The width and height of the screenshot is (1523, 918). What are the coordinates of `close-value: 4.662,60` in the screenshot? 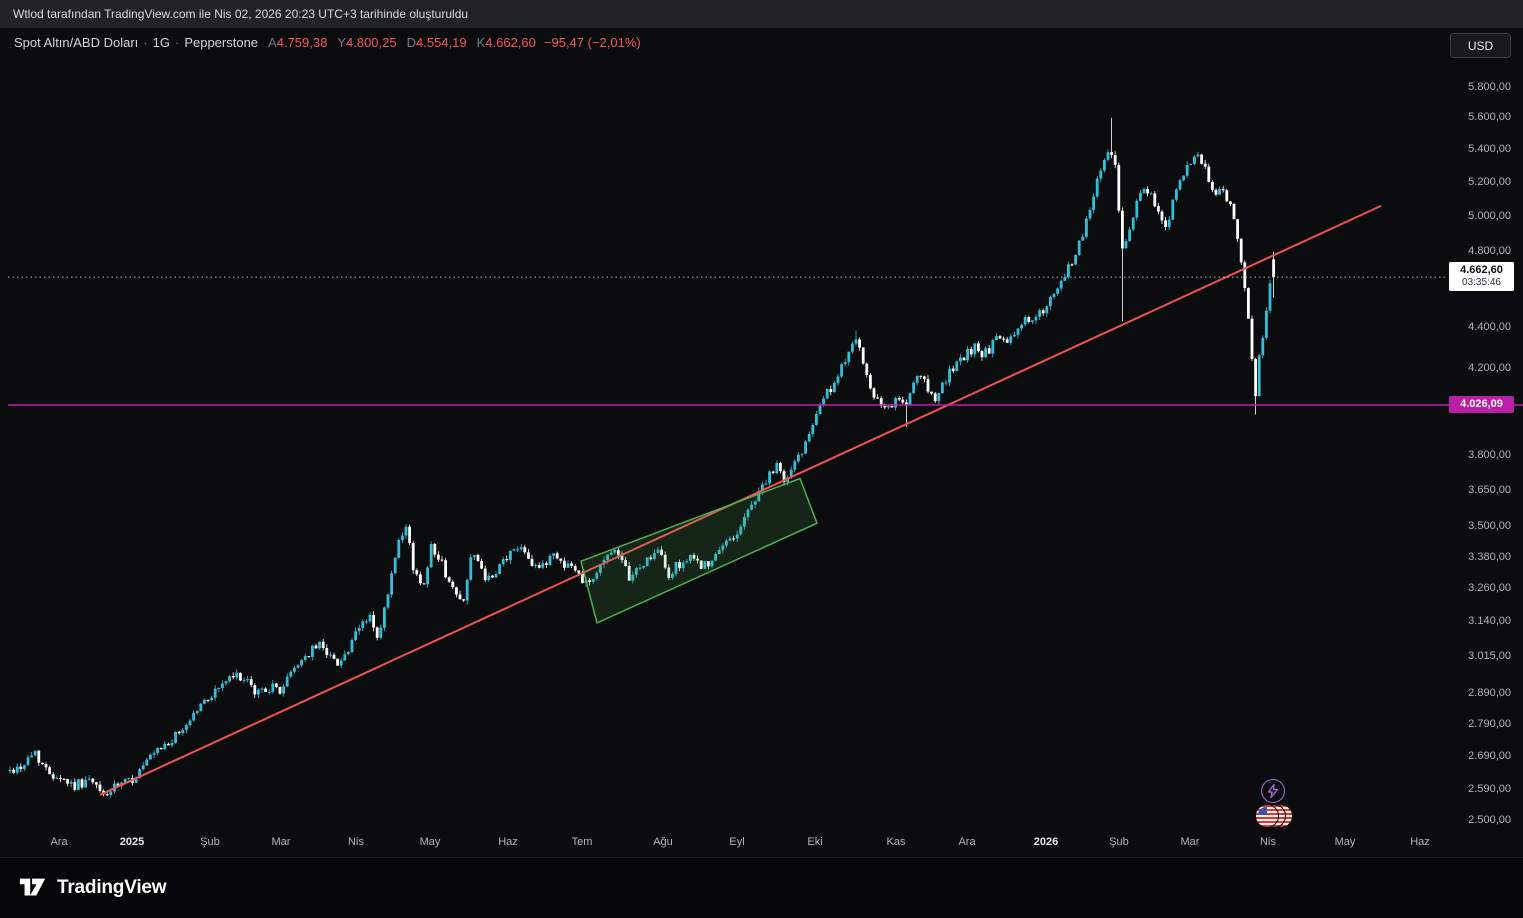 It's located at (510, 42).